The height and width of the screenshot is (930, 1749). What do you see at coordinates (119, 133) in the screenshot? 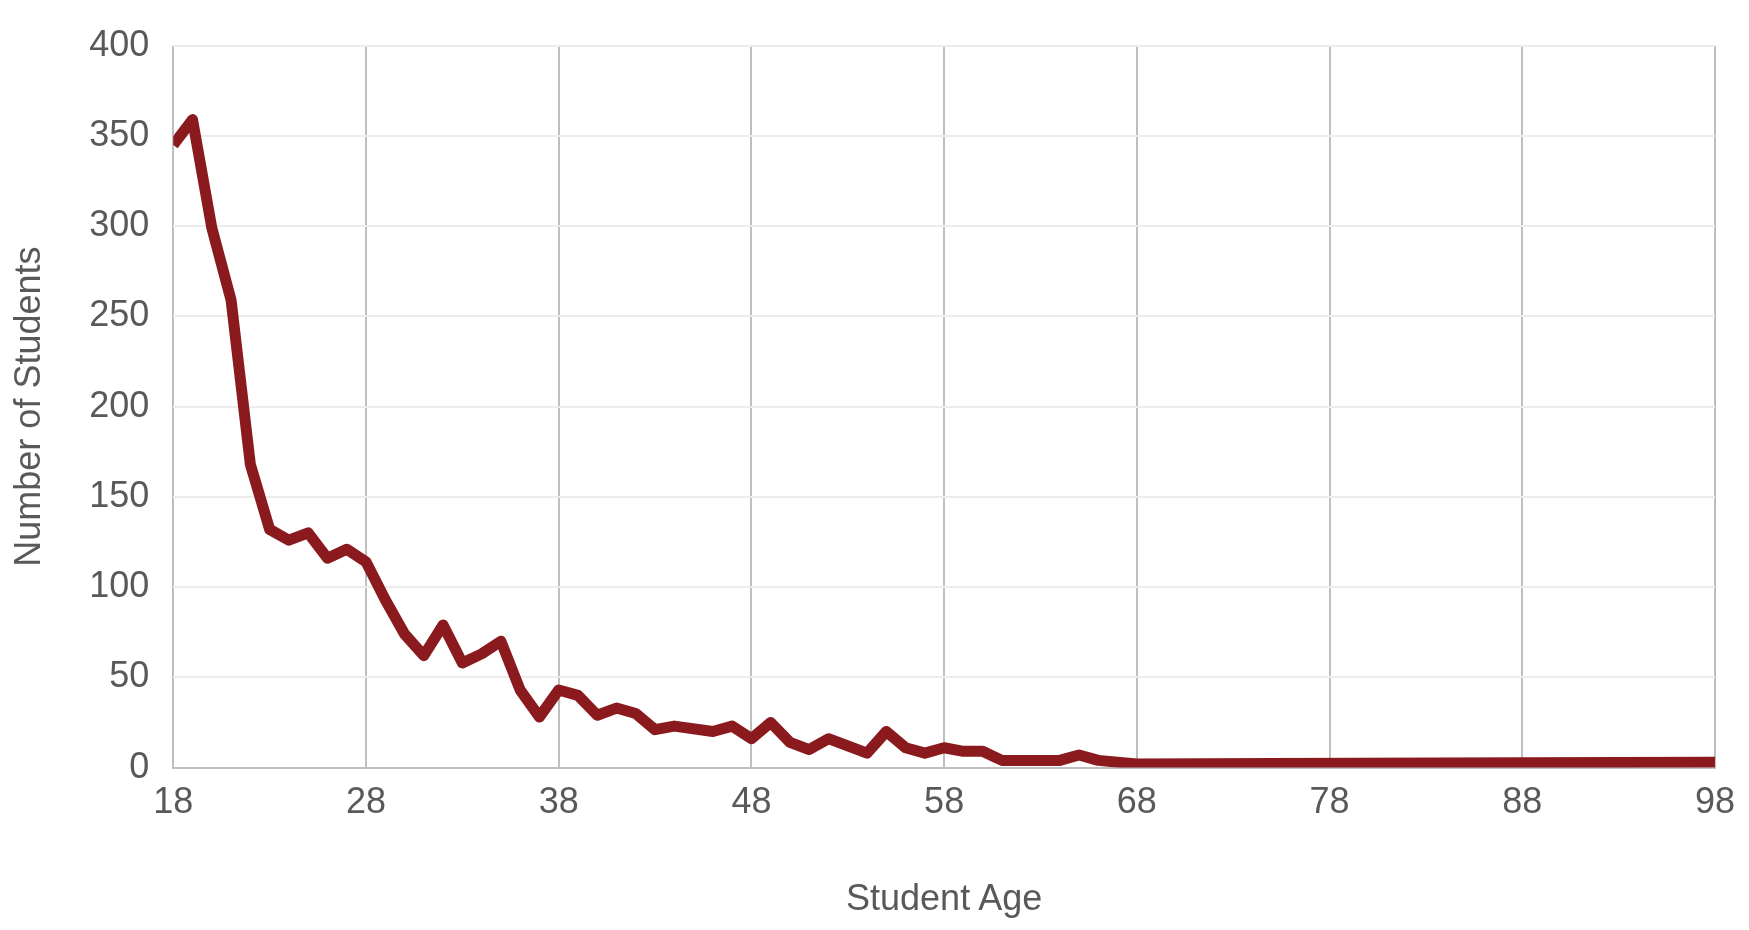
I see `y-tick-label: 350` at bounding box center [119, 133].